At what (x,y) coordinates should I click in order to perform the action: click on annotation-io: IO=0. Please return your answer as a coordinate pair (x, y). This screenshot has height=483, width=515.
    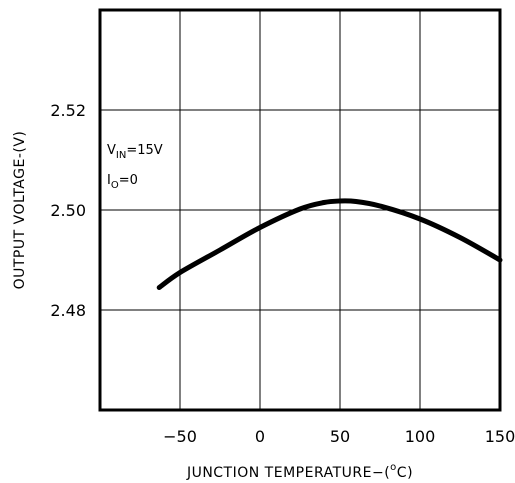
    Looking at the image, I should click on (122, 182).